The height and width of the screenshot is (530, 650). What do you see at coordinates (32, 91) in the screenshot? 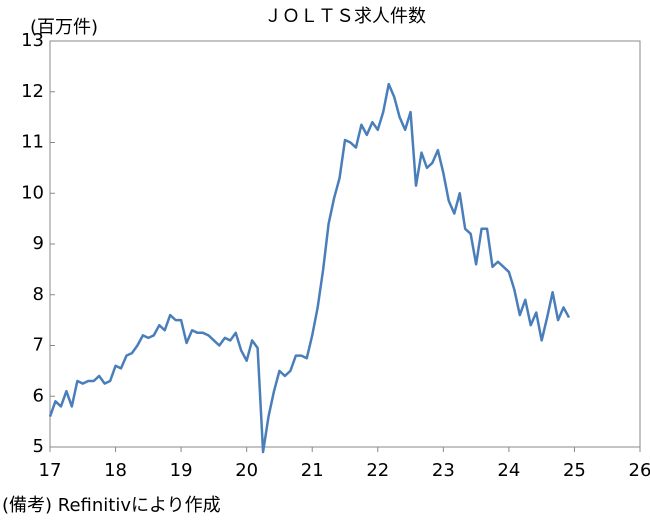
I see `y-tick-label: 12` at bounding box center [32, 91].